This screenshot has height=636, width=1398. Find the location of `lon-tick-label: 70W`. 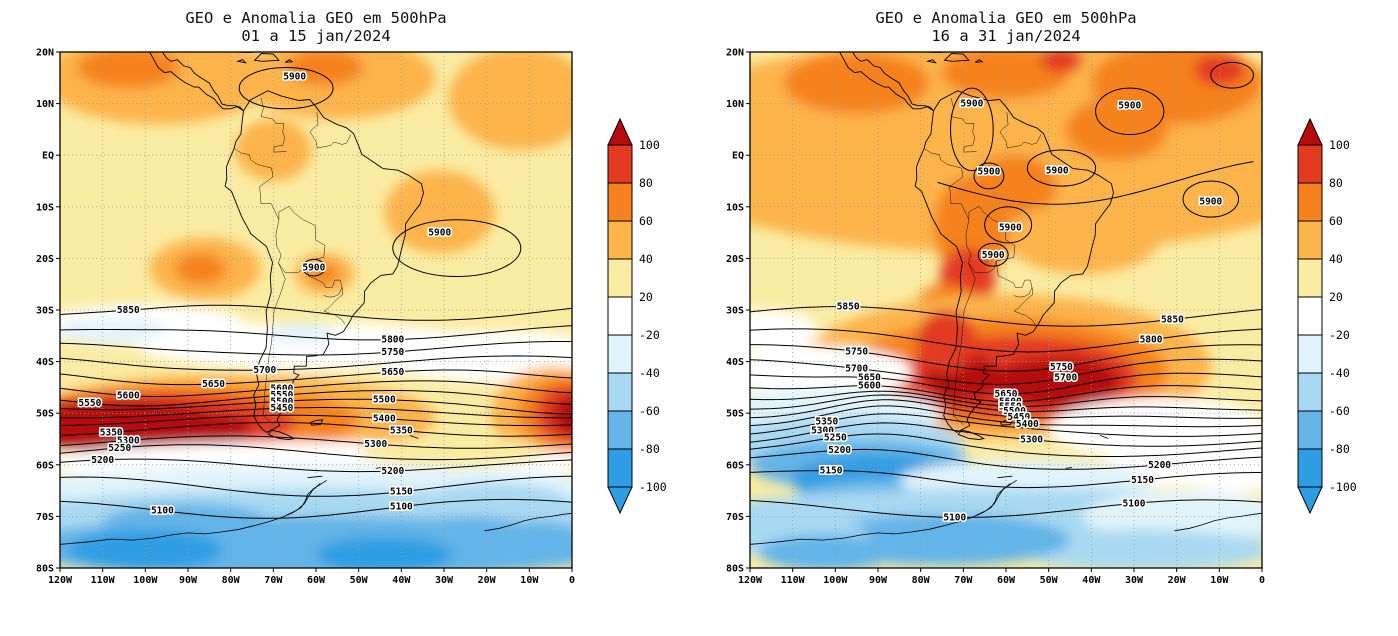

lon-tick-label: 70W is located at coordinates (963, 580).